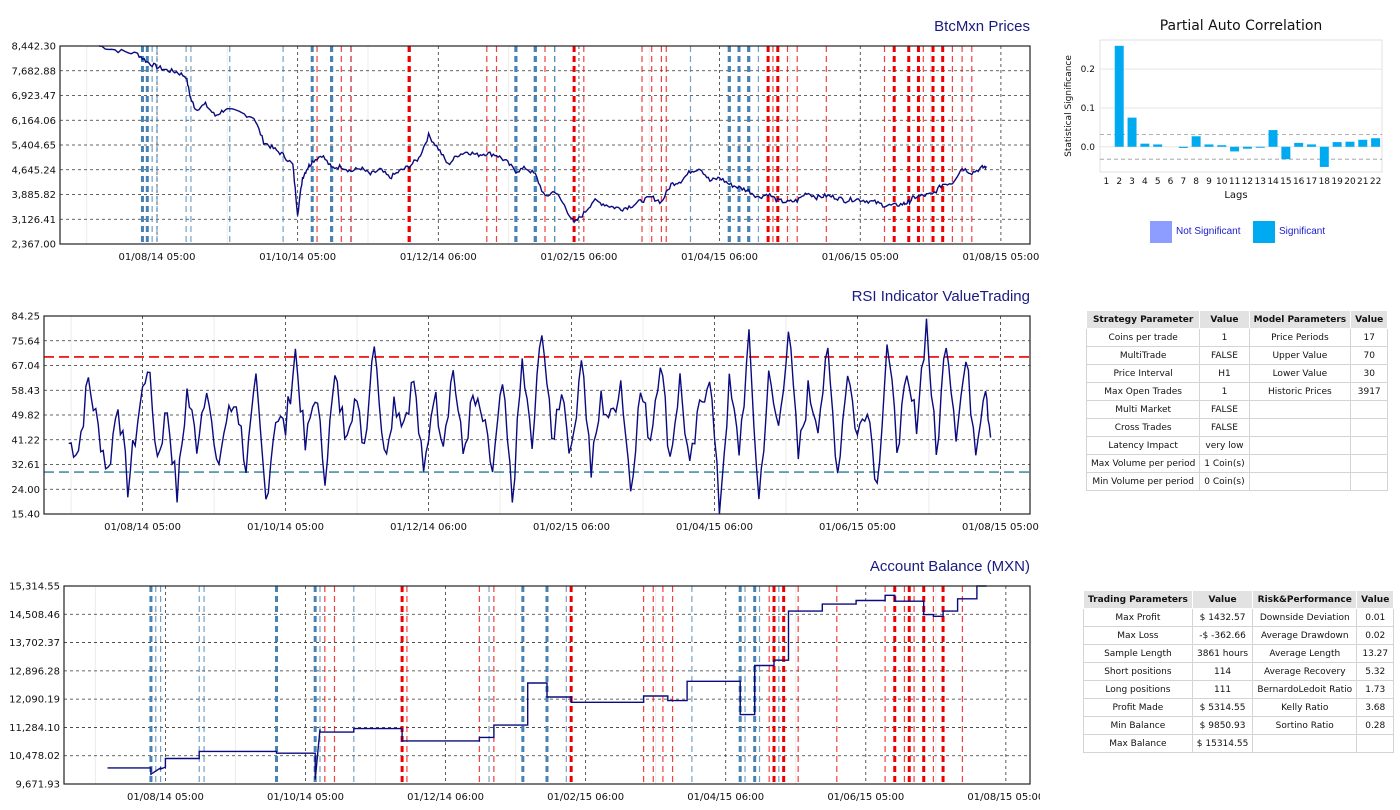 The height and width of the screenshot is (810, 1400). Describe the element at coordinates (37, 785) in the screenshot. I see `y-tick-label: 9,671.93` at that location.